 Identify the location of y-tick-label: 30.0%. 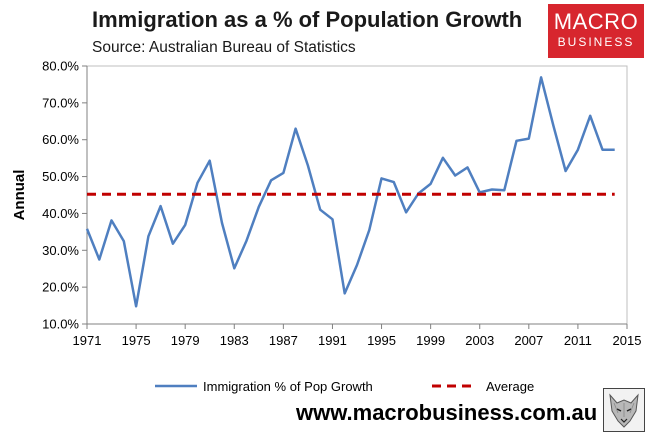
(60, 250).